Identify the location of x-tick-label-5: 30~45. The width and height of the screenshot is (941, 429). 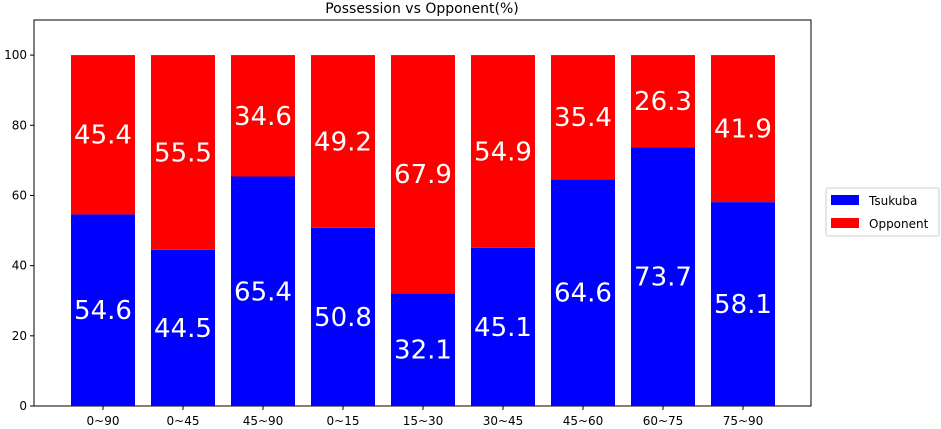
(503, 421).